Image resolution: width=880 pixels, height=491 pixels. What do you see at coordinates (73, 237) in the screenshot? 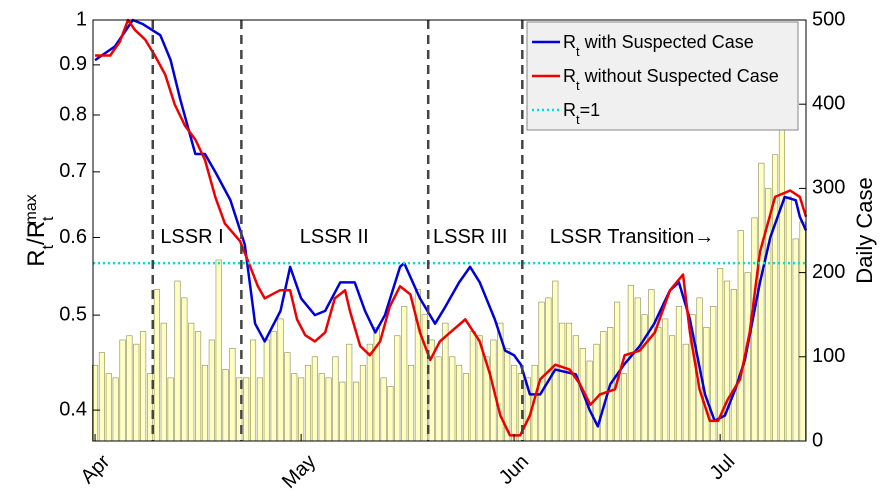
I see `y-tick-label: 0.6` at bounding box center [73, 237].